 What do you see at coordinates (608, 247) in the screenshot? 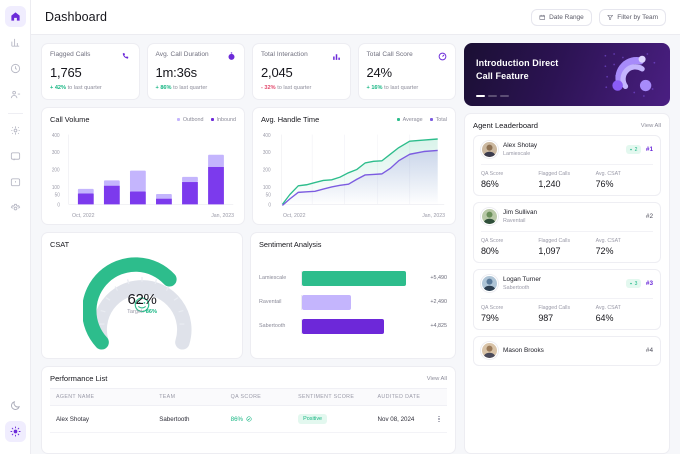
I see `stat-avg-csat: Avg. CSAT 72%` at bounding box center [608, 247].